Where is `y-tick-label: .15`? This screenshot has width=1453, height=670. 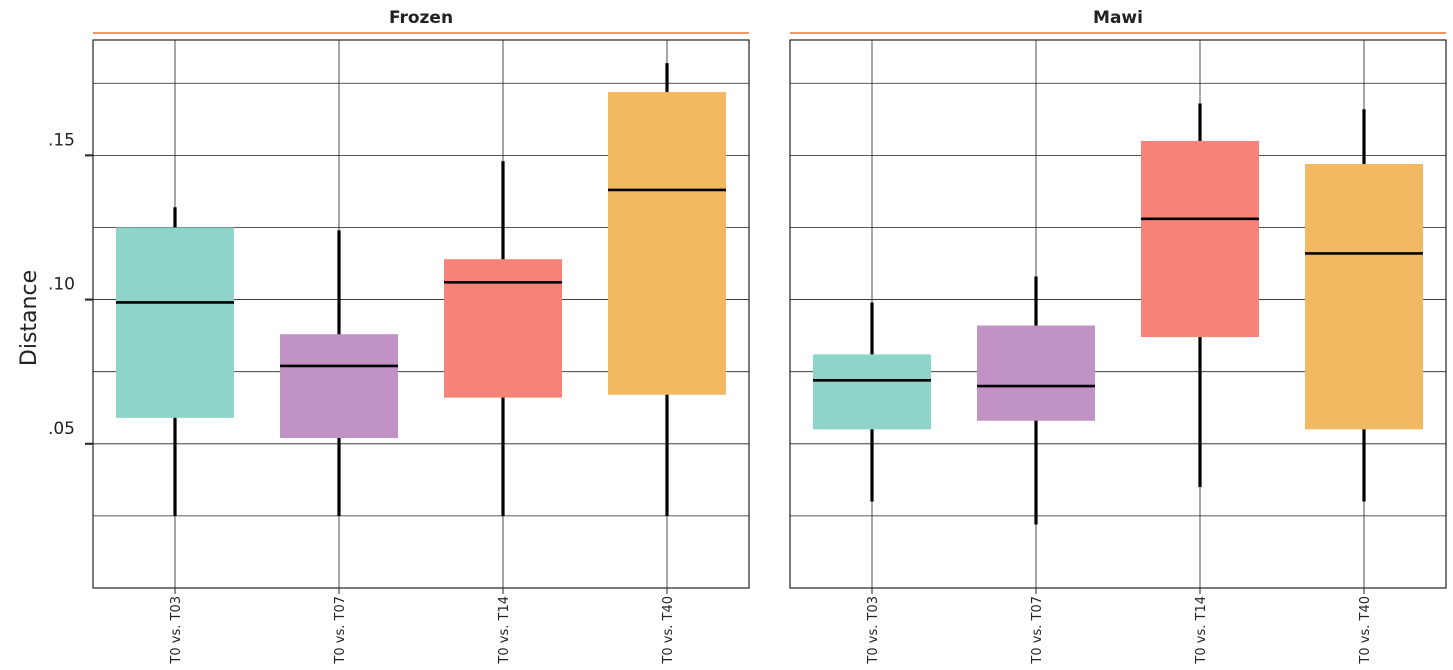 y-tick-label: .15 is located at coordinates (61, 140).